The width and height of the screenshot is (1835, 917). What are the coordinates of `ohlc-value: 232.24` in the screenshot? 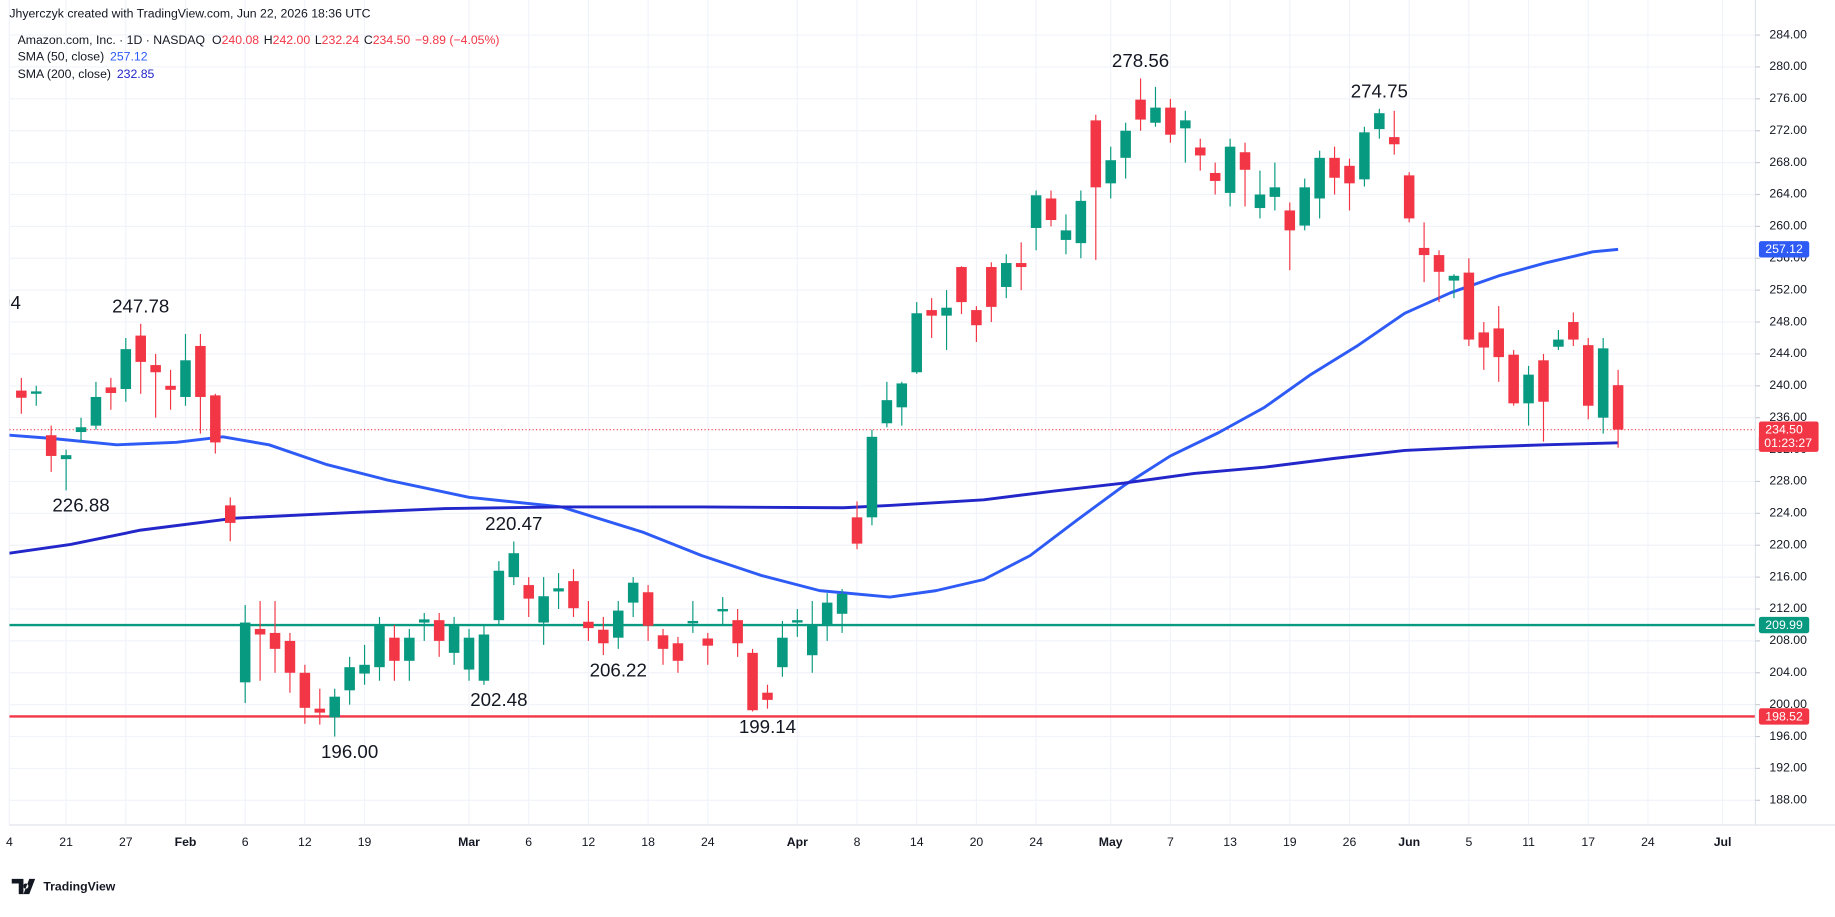 It's located at (341, 40).